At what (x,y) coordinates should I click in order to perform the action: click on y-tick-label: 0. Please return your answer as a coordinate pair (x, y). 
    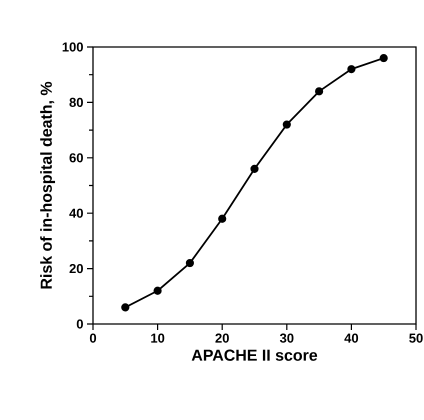
    Looking at the image, I should click on (79, 324).